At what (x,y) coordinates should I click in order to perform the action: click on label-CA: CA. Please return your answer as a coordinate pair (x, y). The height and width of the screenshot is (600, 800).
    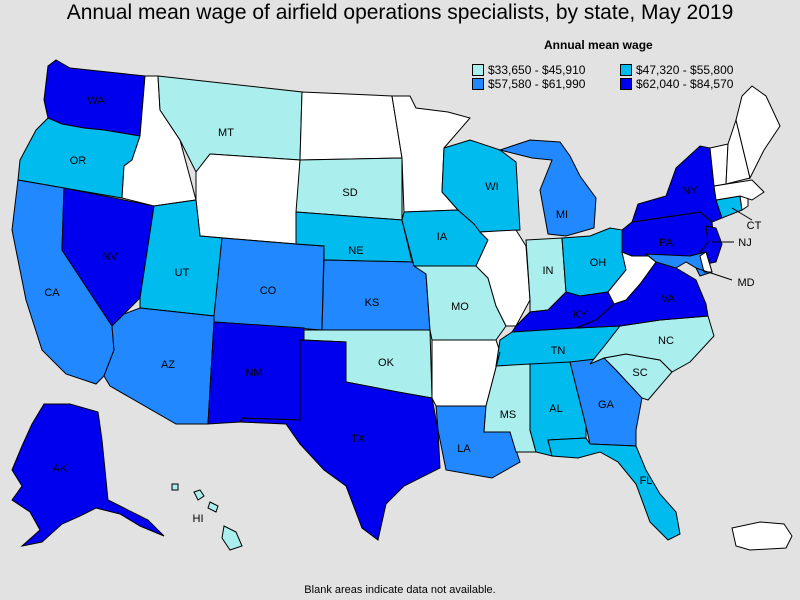
    Looking at the image, I should click on (52, 293).